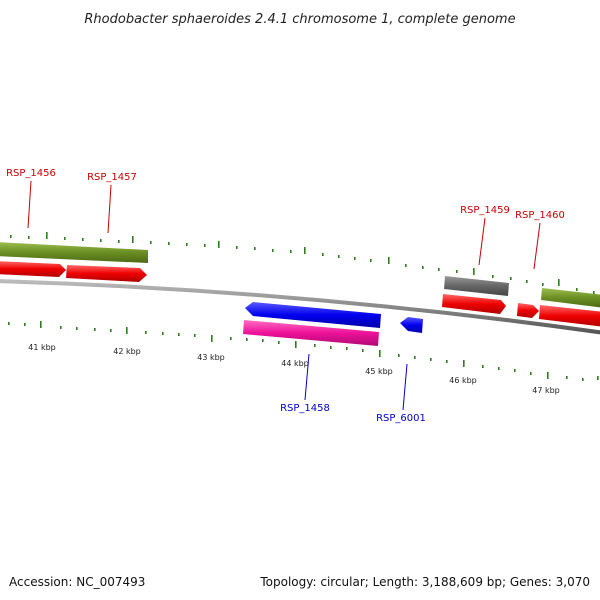  Describe the element at coordinates (401, 418) in the screenshot. I see `gene-label-rsp6001: RSP_6001` at that location.